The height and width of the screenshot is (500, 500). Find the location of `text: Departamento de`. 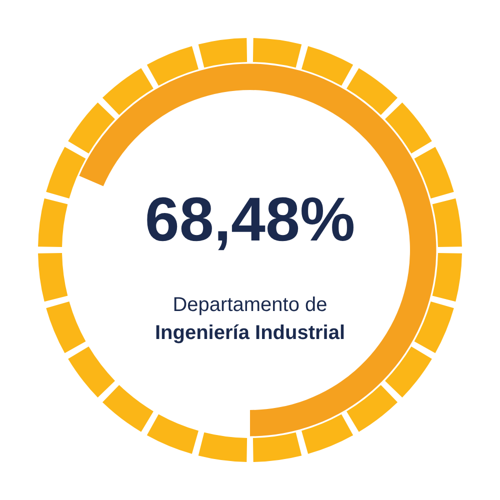

text: Departamento de is located at coordinates (250, 305).